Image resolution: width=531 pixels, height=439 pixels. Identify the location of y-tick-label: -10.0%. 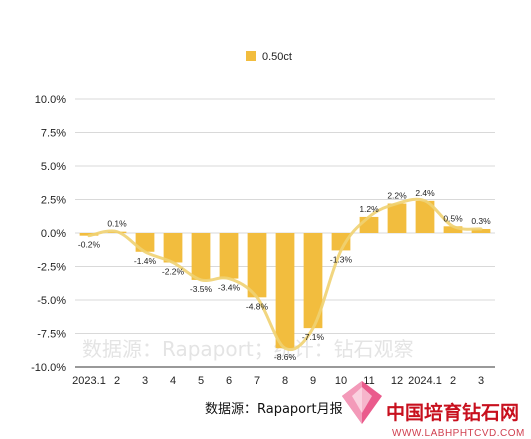
(48, 368).